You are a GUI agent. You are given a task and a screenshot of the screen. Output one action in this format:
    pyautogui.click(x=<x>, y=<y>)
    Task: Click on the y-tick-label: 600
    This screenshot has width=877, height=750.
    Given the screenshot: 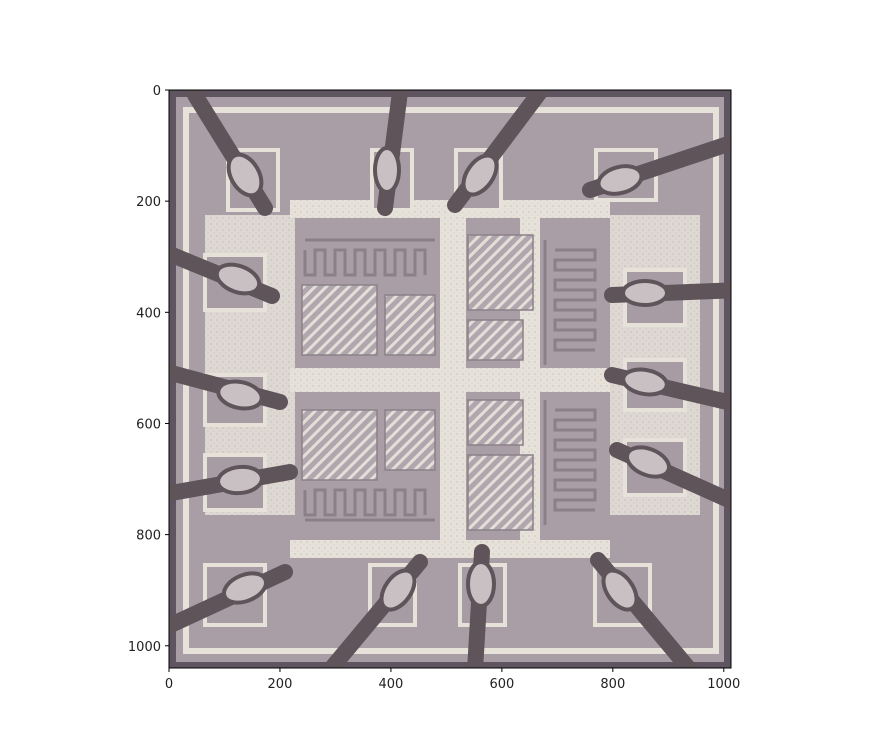 What is the action you would take?
    pyautogui.click(x=148, y=424)
    